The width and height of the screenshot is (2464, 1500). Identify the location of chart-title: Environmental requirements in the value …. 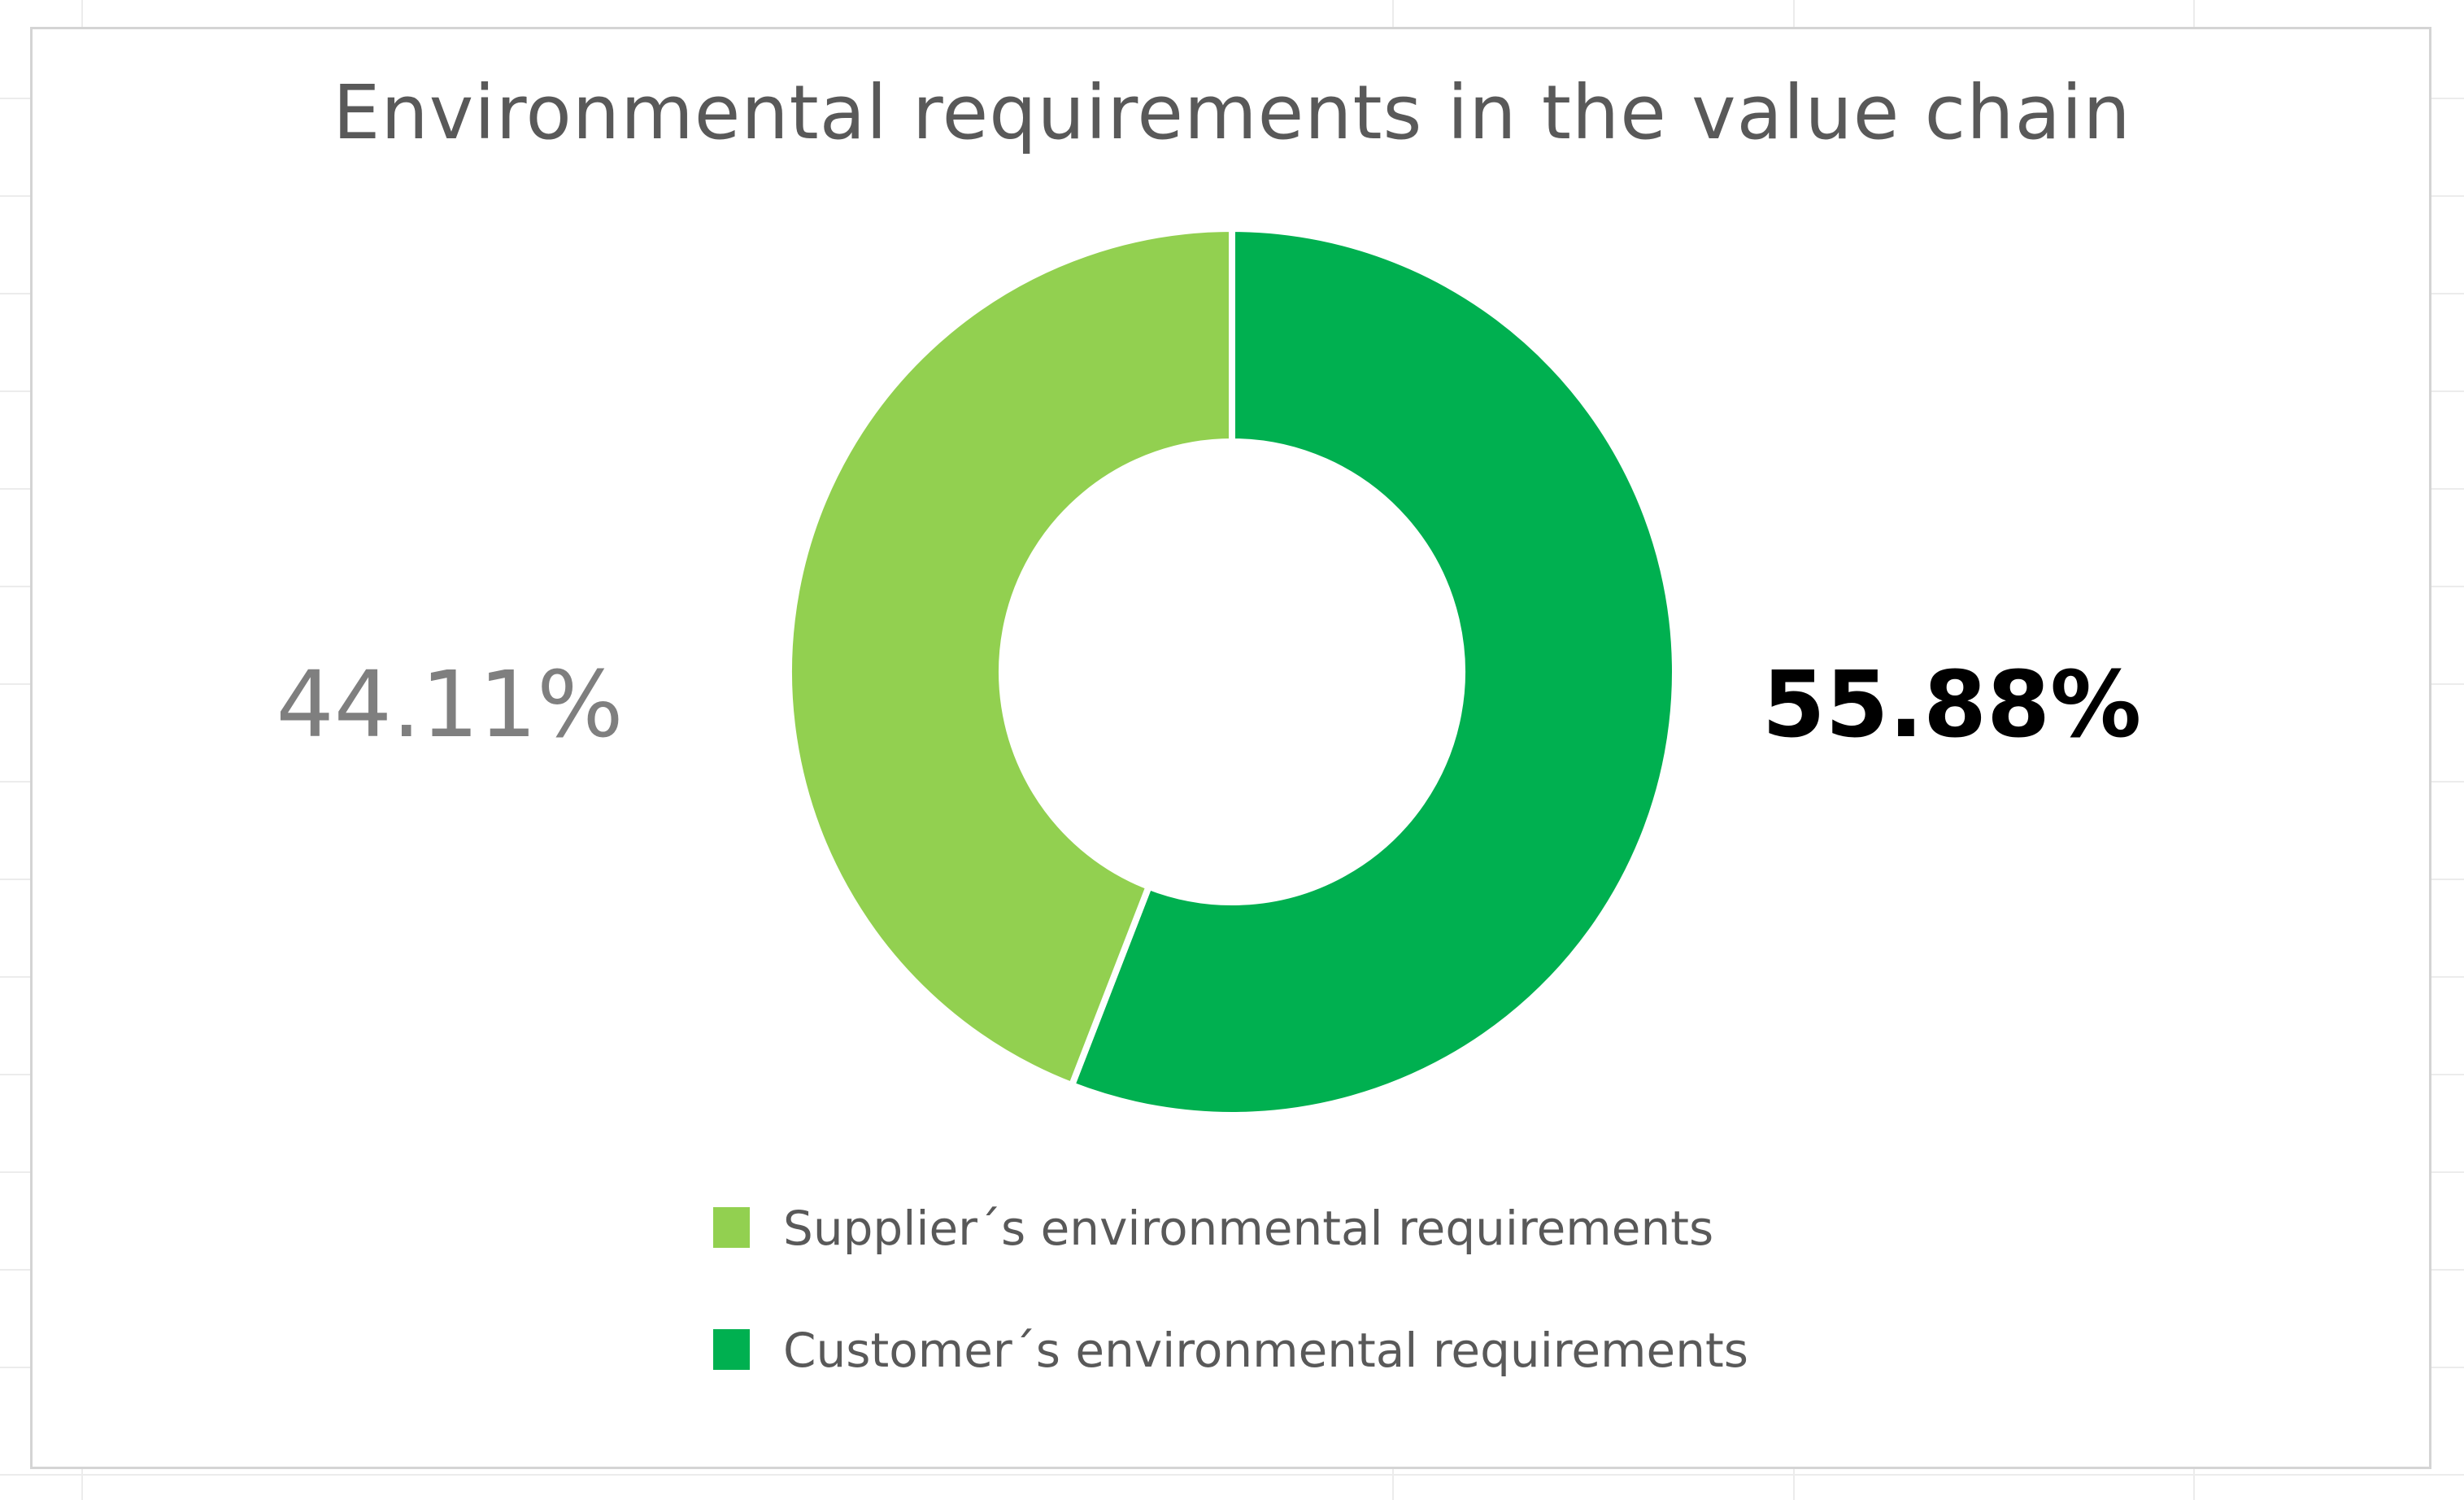
(1232, 112).